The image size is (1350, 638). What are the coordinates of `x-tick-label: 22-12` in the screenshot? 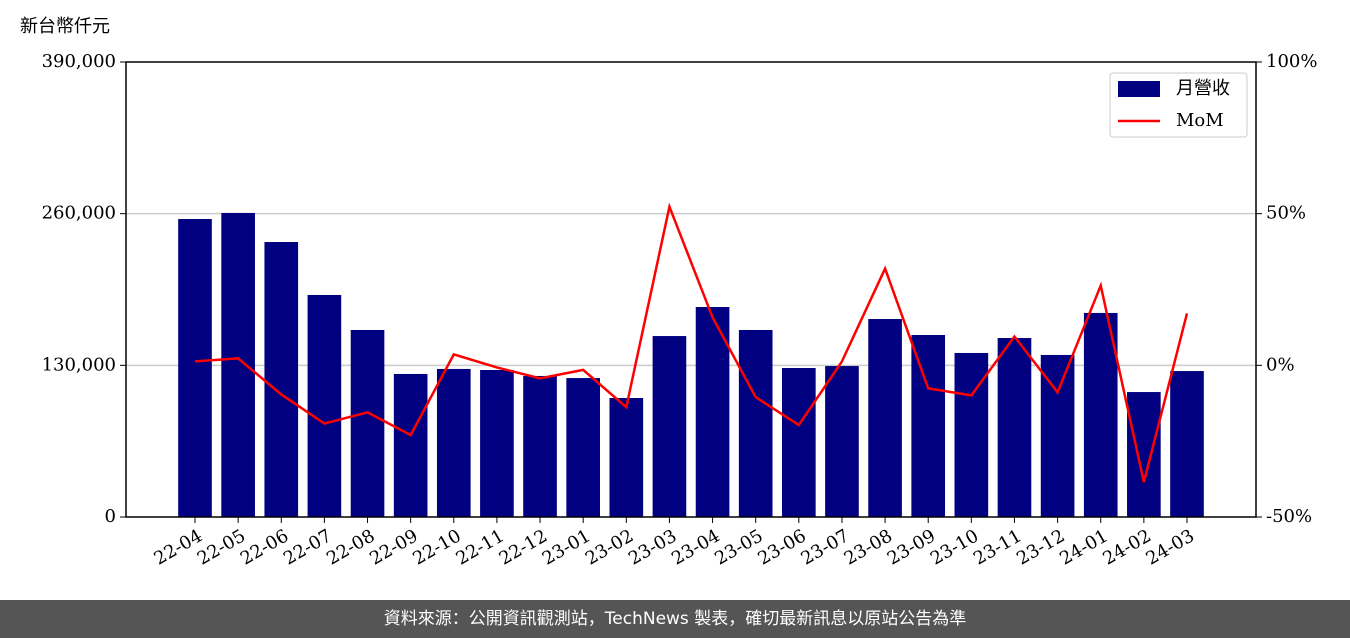 It's located at (523, 547).